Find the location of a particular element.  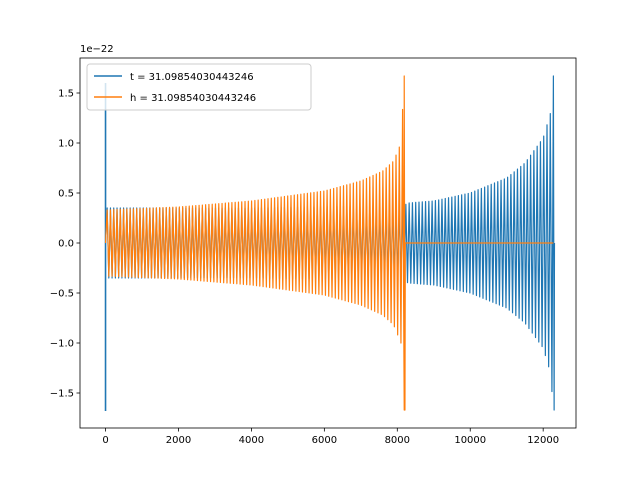

y-tick-label: −0.5 is located at coordinates (62, 294).